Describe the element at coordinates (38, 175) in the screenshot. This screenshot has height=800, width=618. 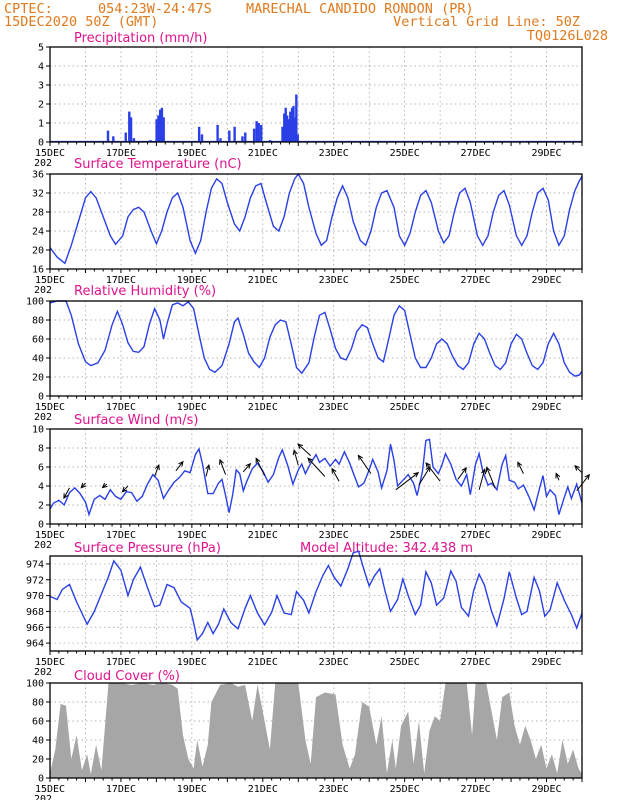
I see `temperature-ytick-label: 36` at that location.